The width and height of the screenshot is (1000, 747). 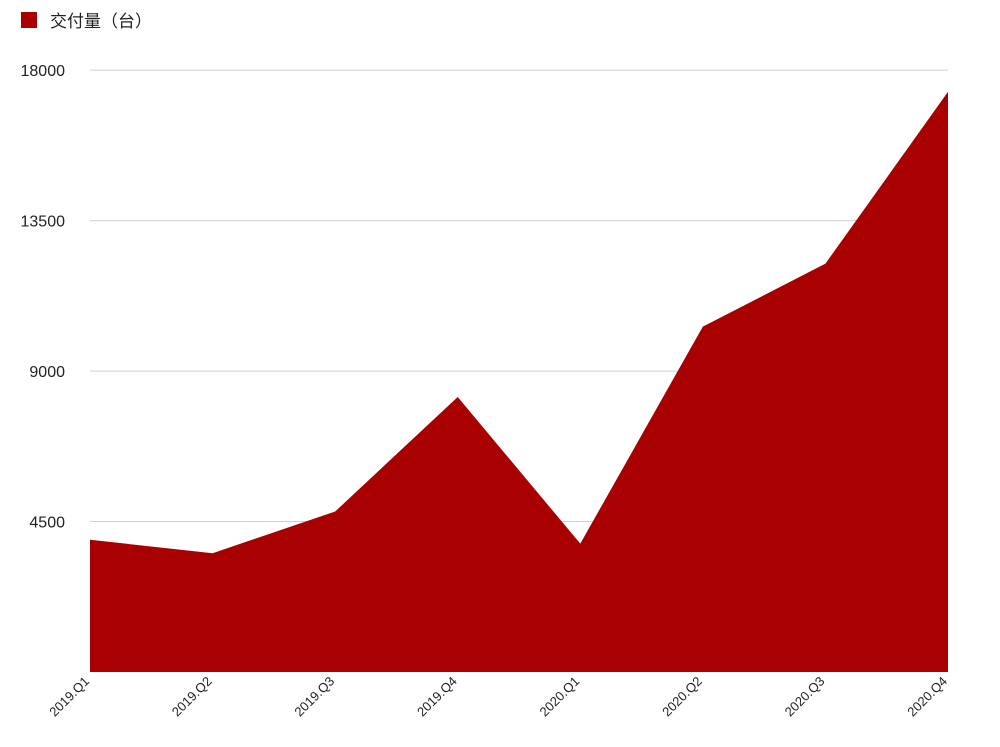 I want to click on y-tick-label: 18000, so click(x=43, y=71).